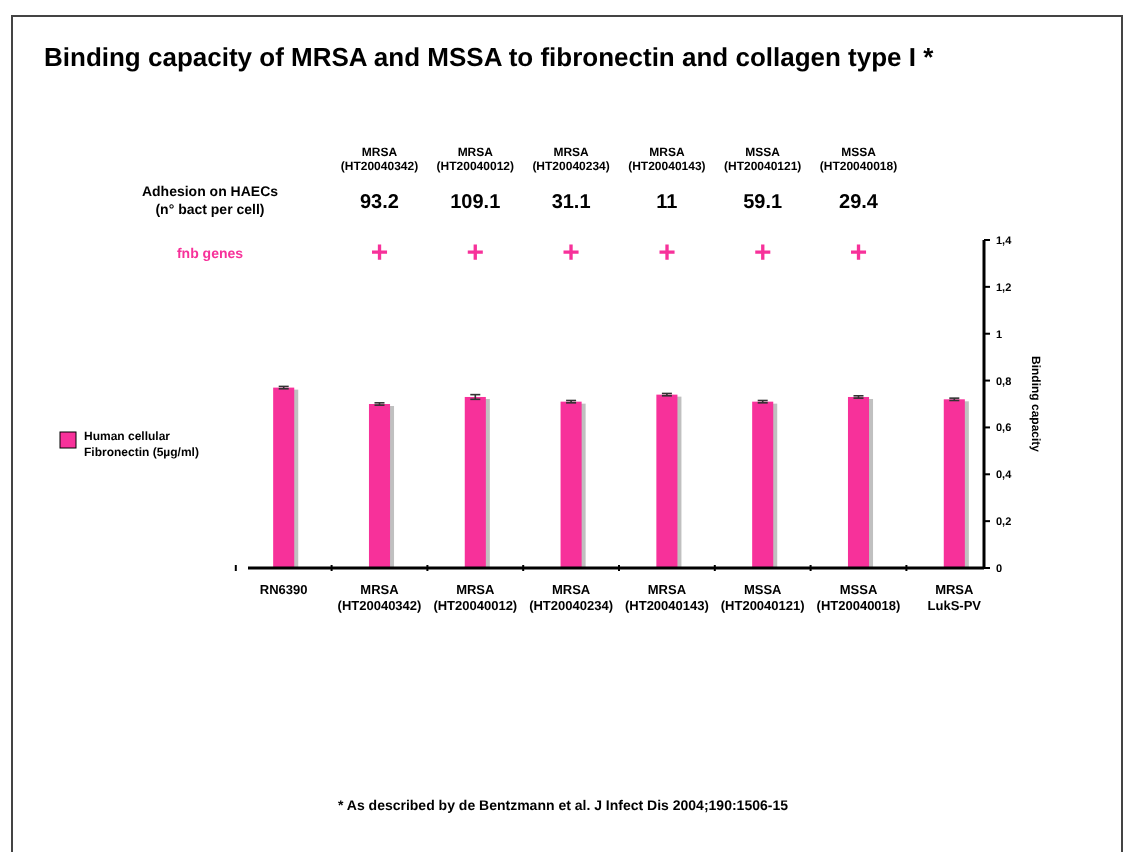 This screenshot has width=1126, height=852. I want to click on text: 93.2, so click(380, 203).